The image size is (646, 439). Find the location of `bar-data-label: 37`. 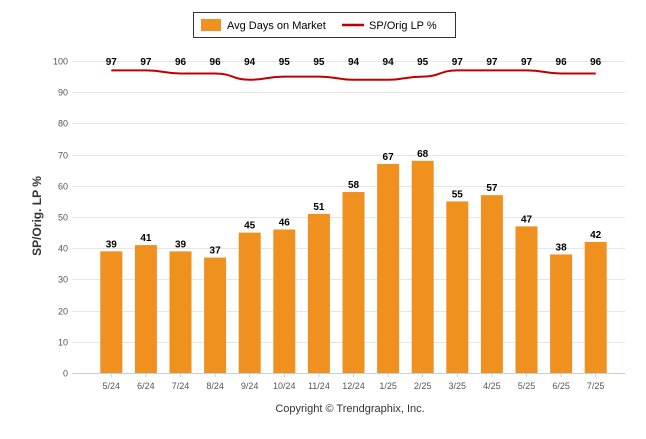

bar-data-label: 37 is located at coordinates (216, 251).